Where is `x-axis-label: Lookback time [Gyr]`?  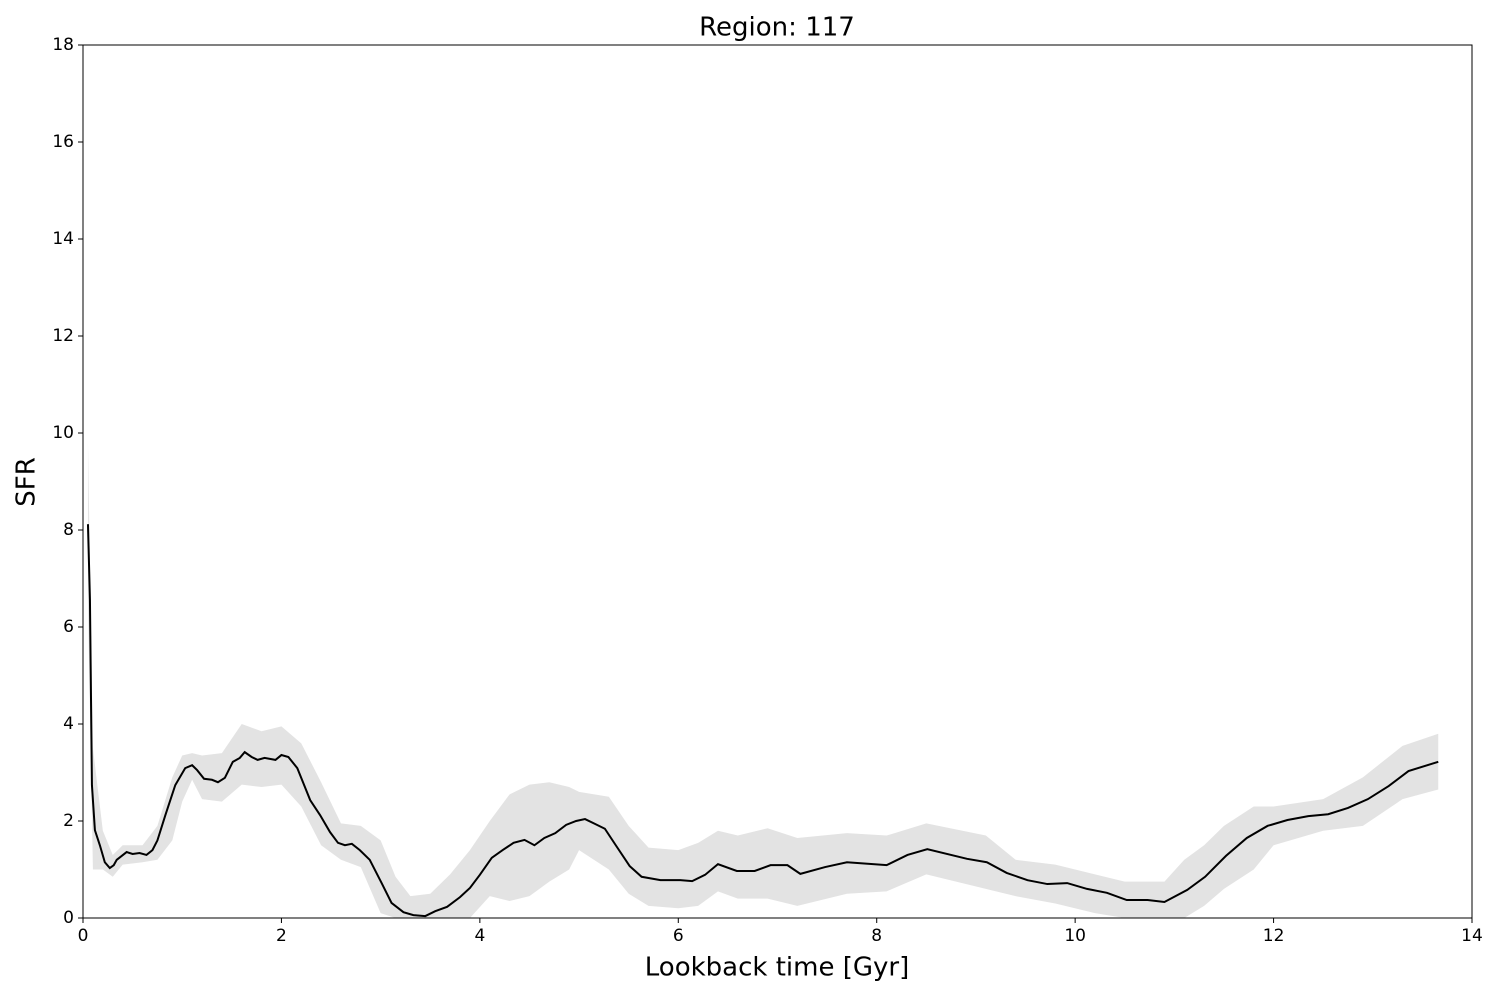
x-axis-label: Lookback time [Gyr] is located at coordinates (777, 968).